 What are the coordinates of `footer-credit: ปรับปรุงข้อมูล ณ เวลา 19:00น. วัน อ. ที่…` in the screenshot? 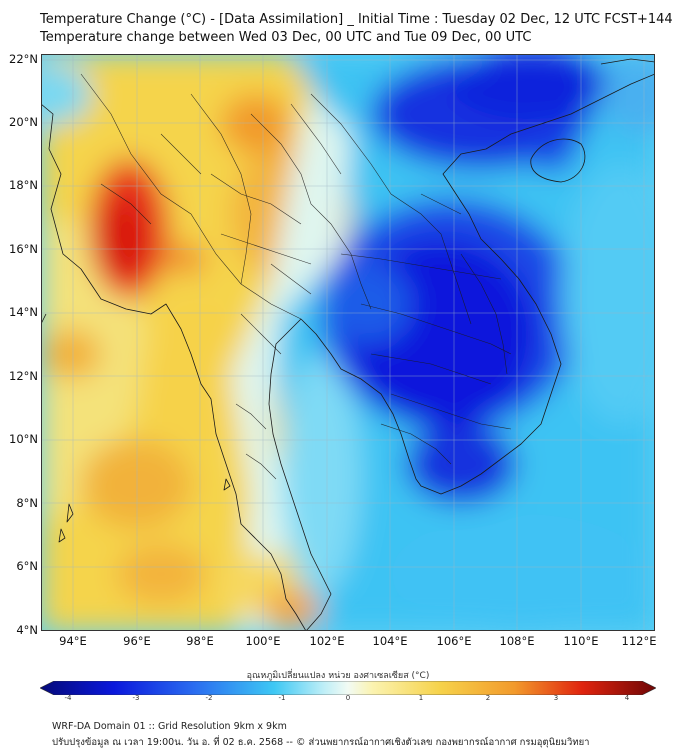 It's located at (321, 742).